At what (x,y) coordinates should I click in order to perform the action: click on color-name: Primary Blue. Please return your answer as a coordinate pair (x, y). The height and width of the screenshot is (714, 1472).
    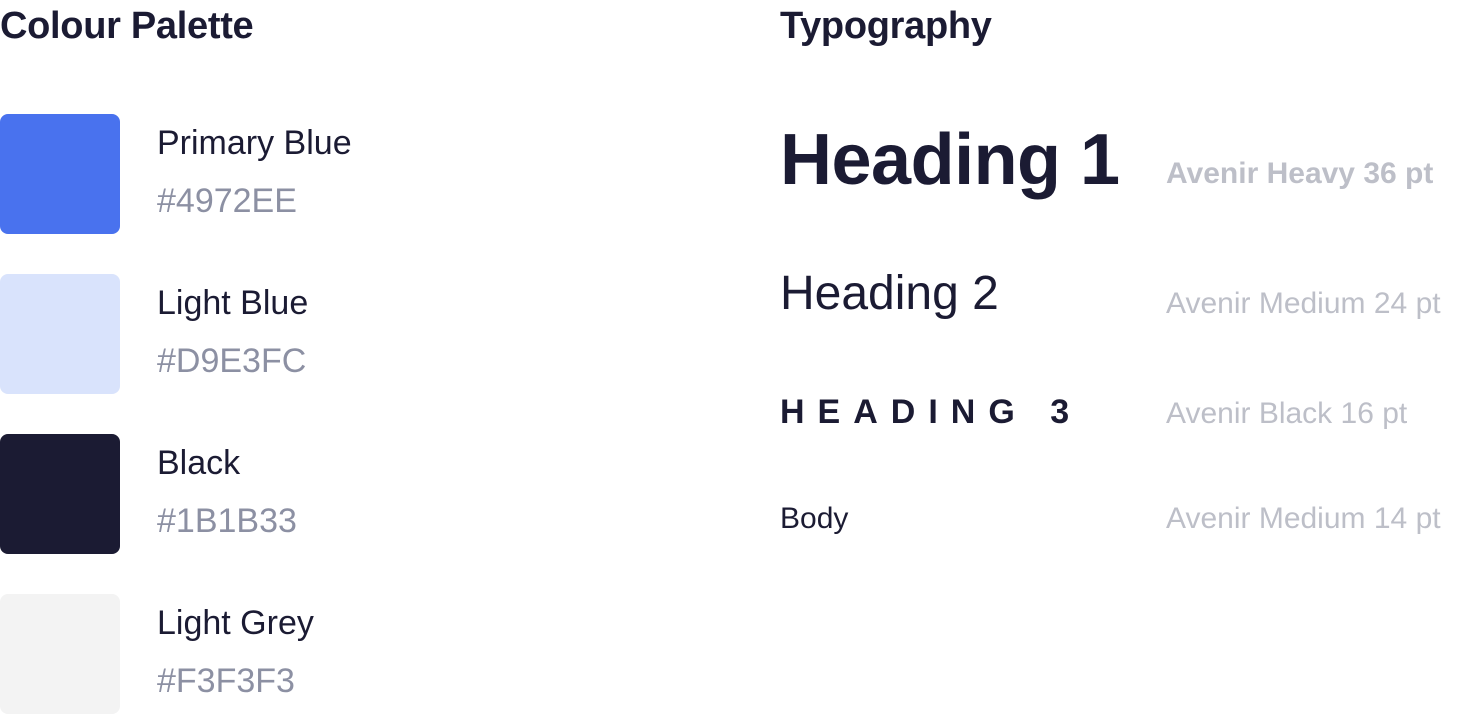
    Looking at the image, I should click on (254, 143).